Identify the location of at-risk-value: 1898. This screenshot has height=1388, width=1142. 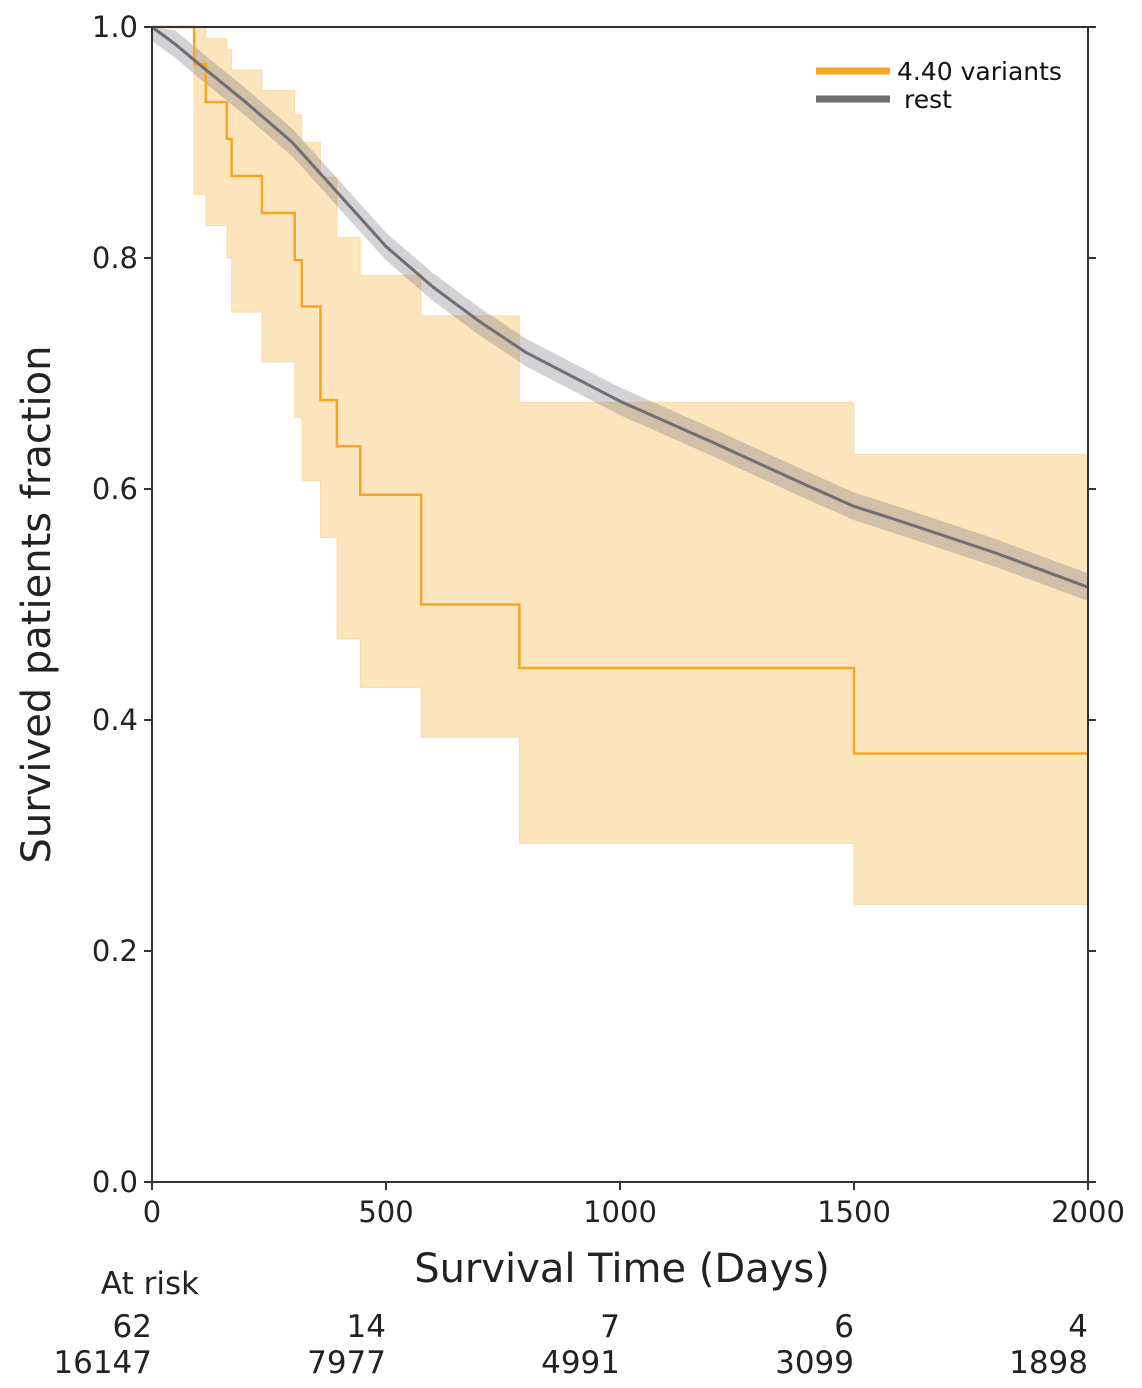
(1048, 1363).